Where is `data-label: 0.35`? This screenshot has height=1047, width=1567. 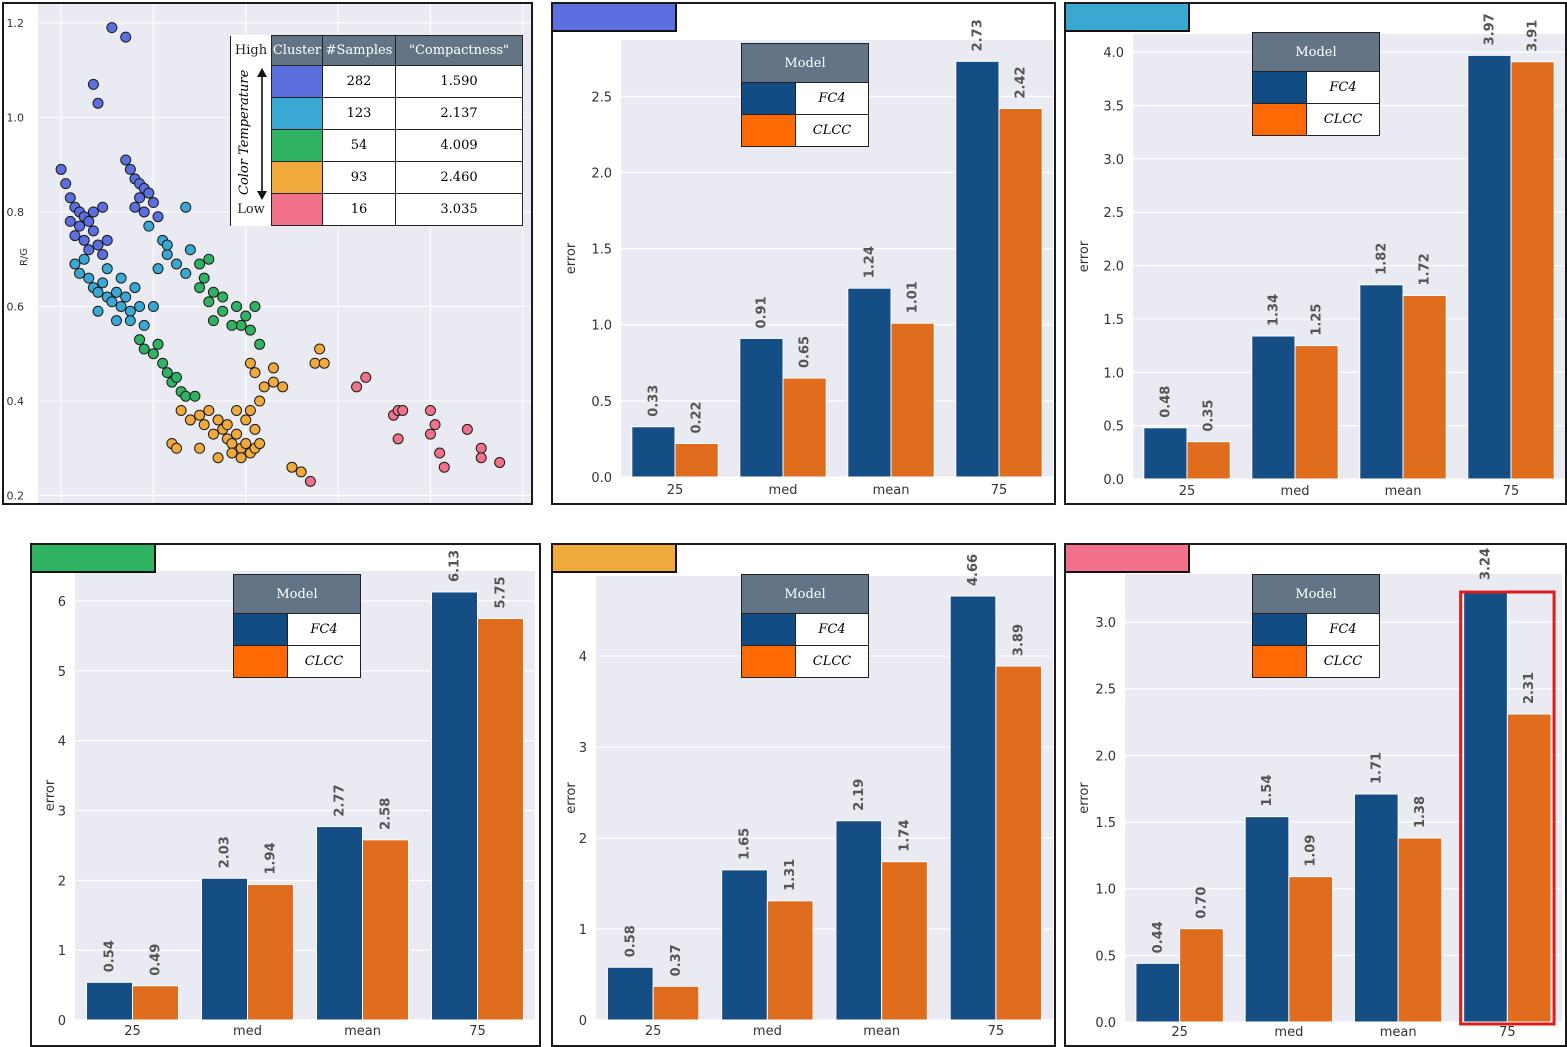
data-label: 0.35 is located at coordinates (1209, 416).